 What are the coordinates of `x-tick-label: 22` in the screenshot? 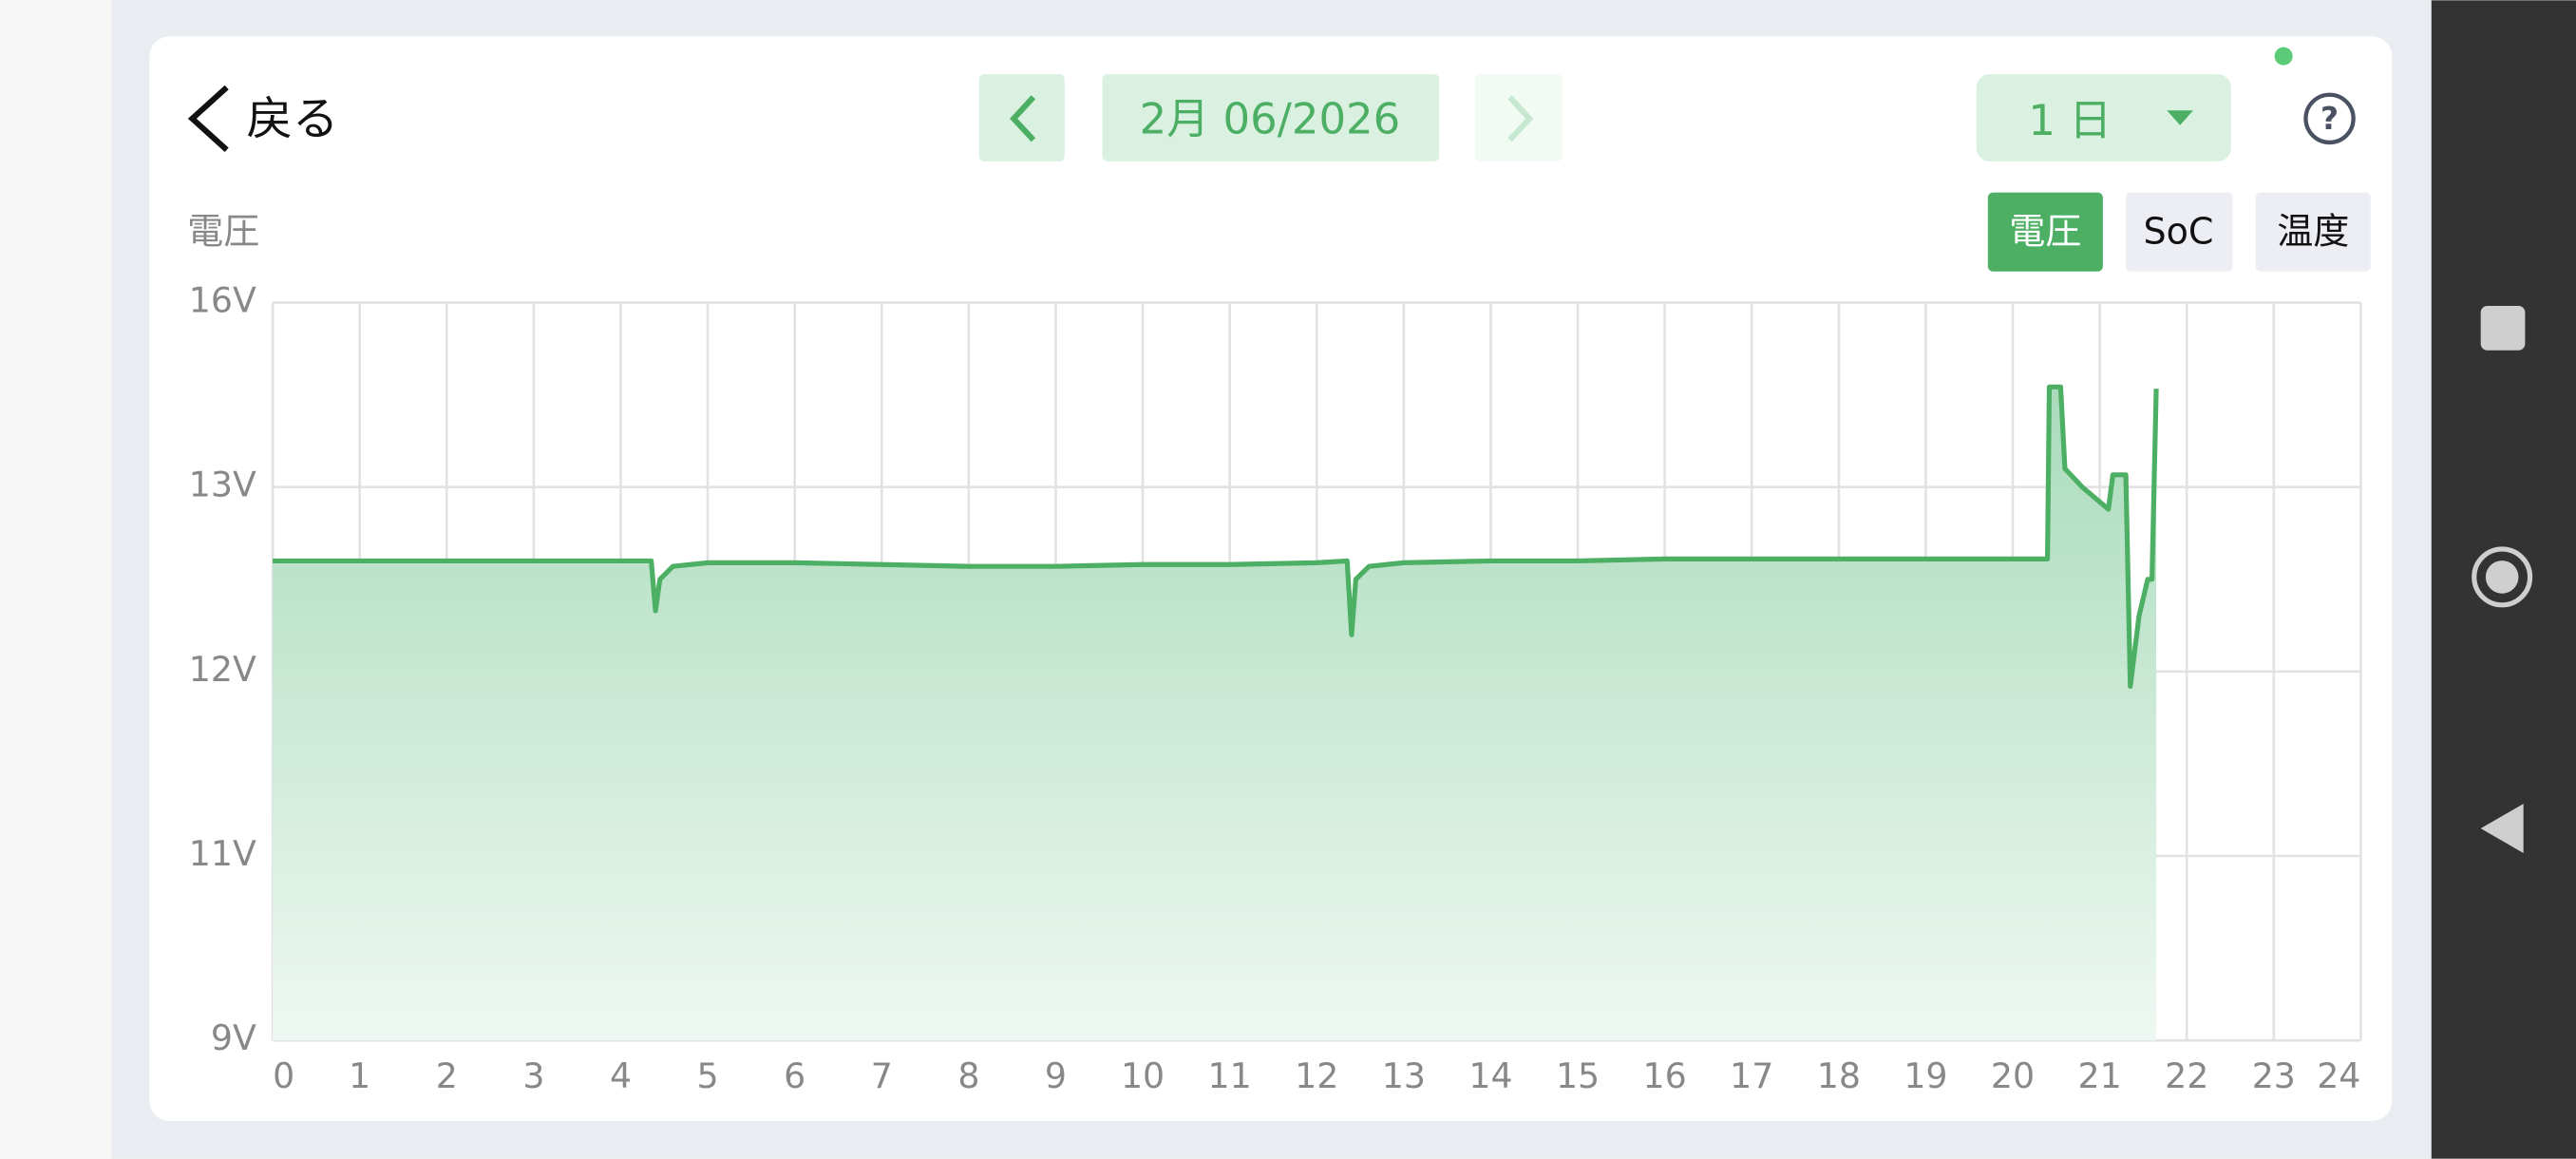 It's located at (2186, 1075).